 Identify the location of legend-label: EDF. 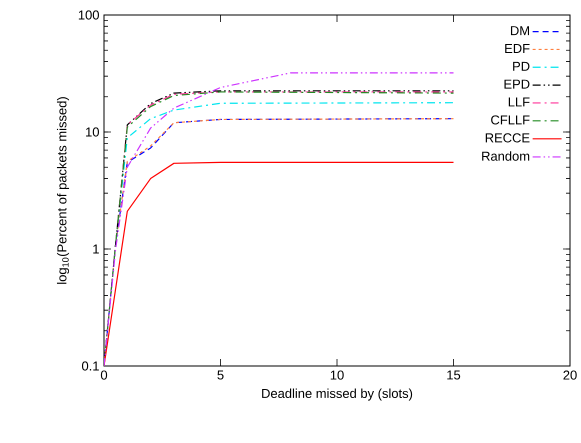
(517, 48).